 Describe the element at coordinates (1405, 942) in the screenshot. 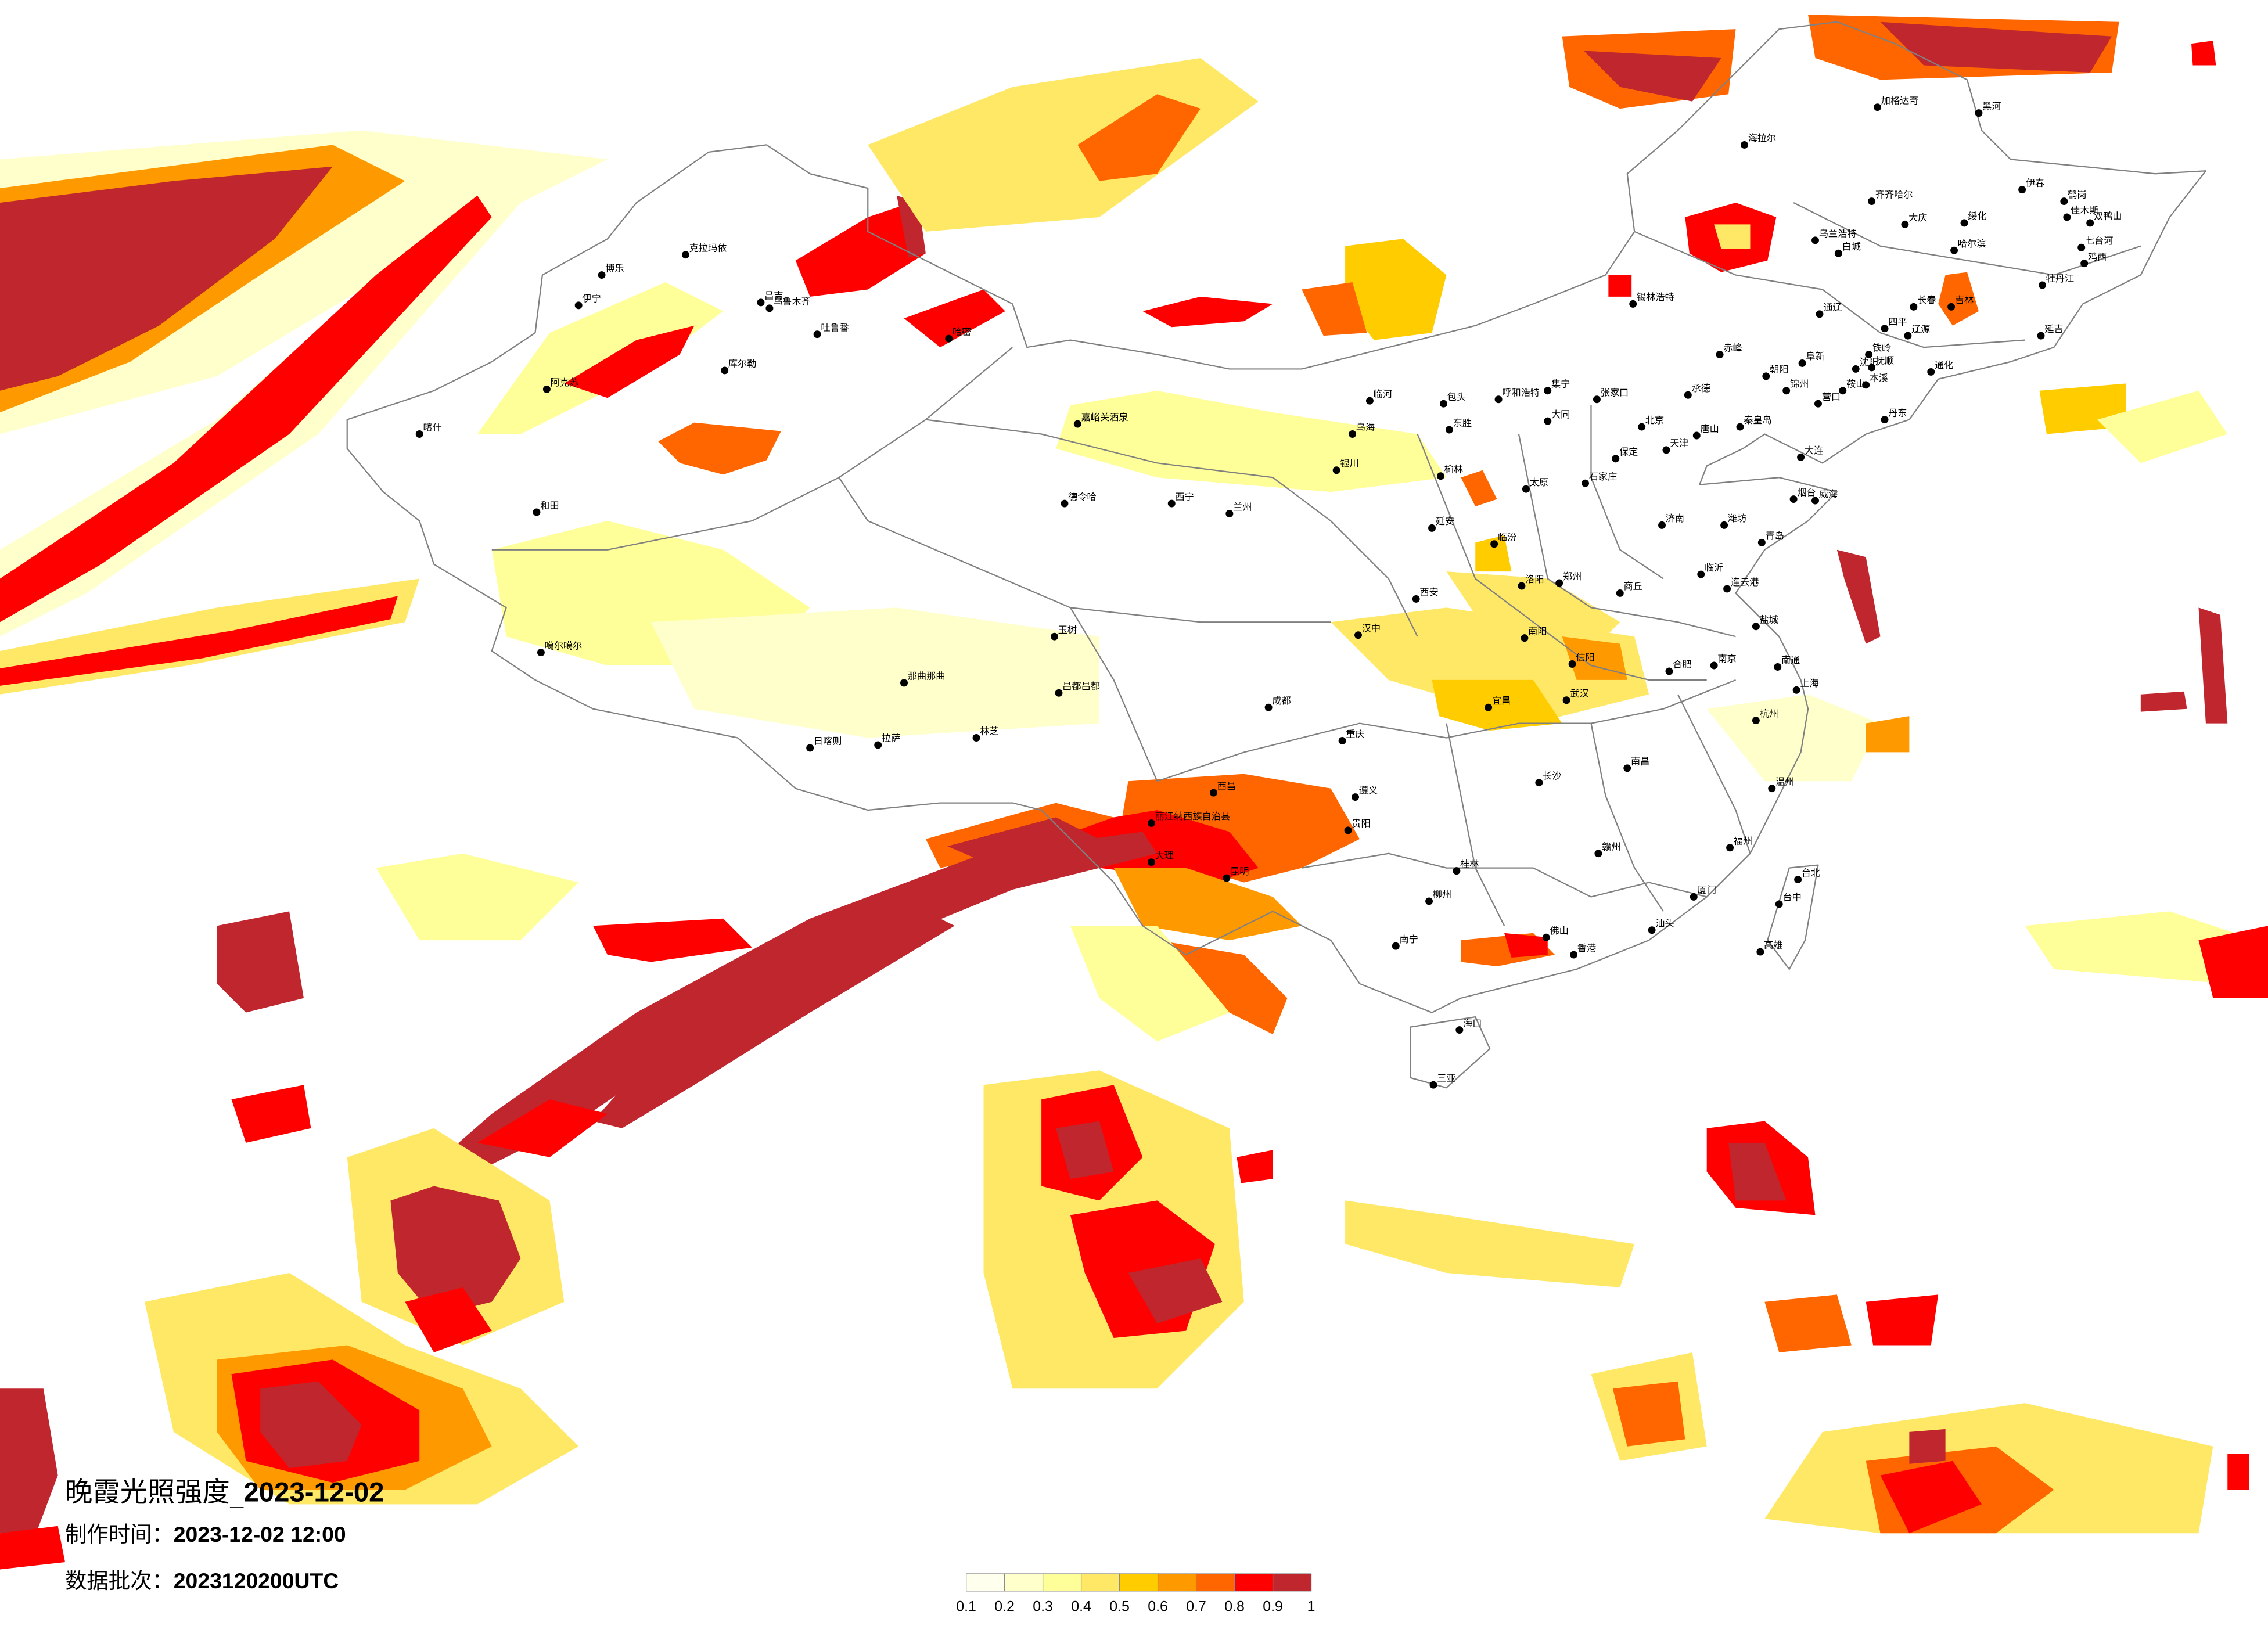

I see `city-marker: 南宁` at that location.